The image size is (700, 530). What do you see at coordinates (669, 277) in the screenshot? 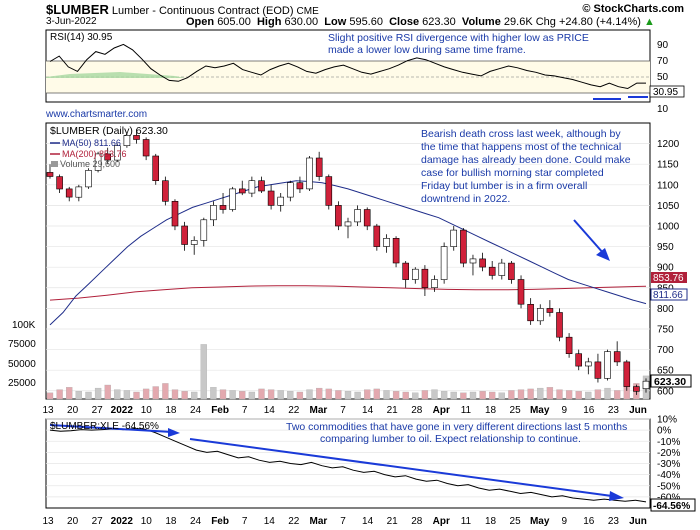
I see `ma200-badge` at bounding box center [669, 277].